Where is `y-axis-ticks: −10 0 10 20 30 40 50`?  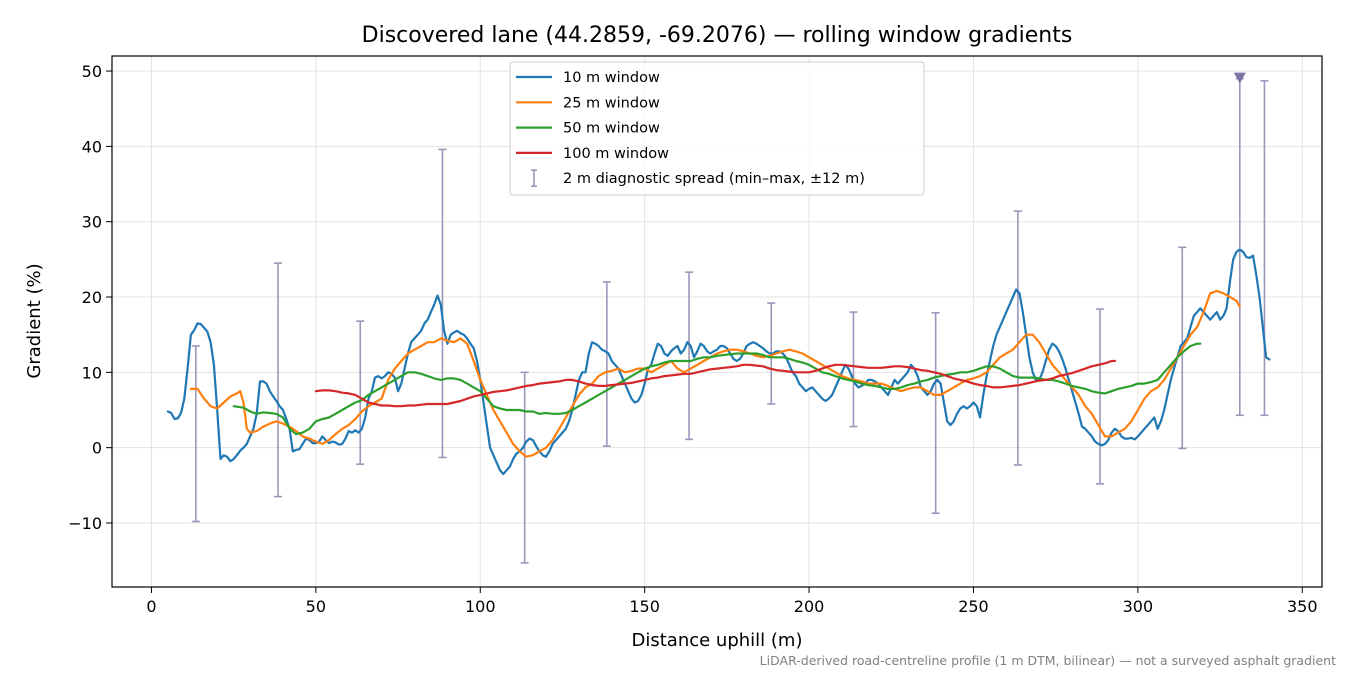
y-axis-ticks: −10 0 10 20 30 40 50 is located at coordinates (90, 297).